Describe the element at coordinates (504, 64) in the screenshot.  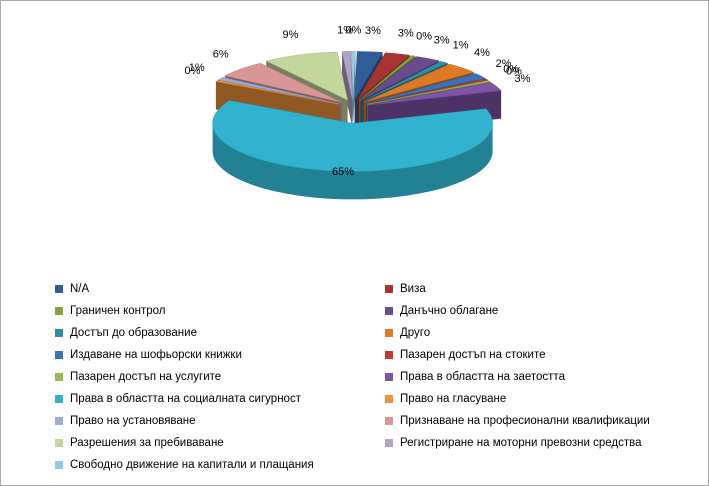
I see `data-label-6: 2%` at that location.